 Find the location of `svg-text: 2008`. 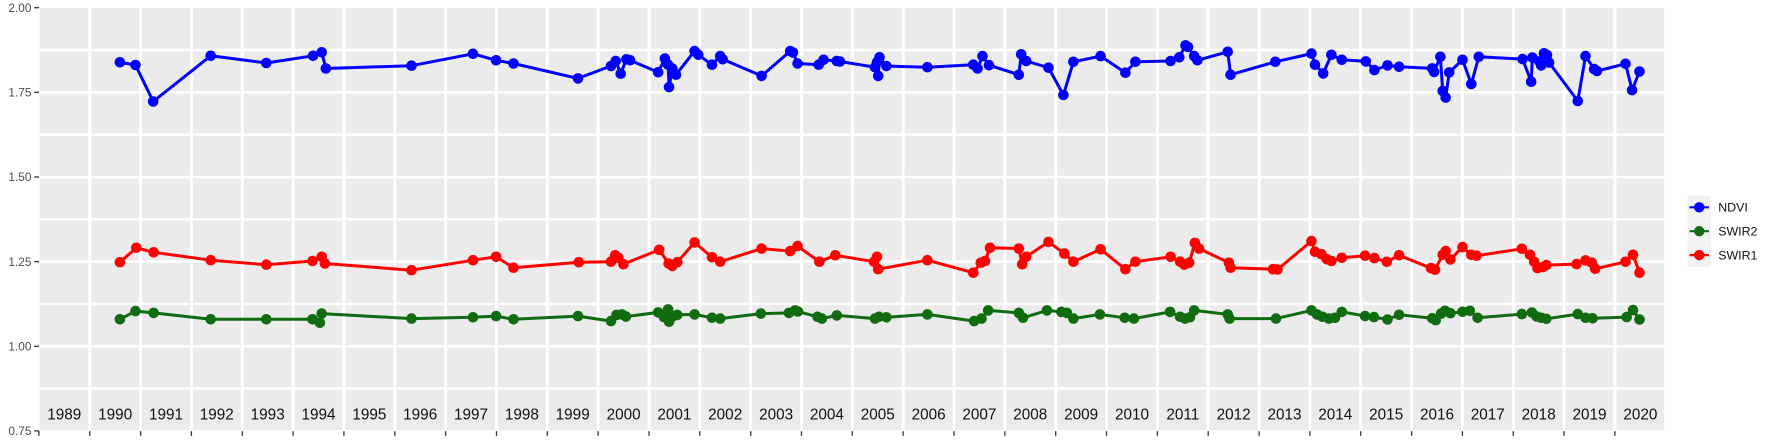

svg-text: 2008 is located at coordinates (1030, 415).